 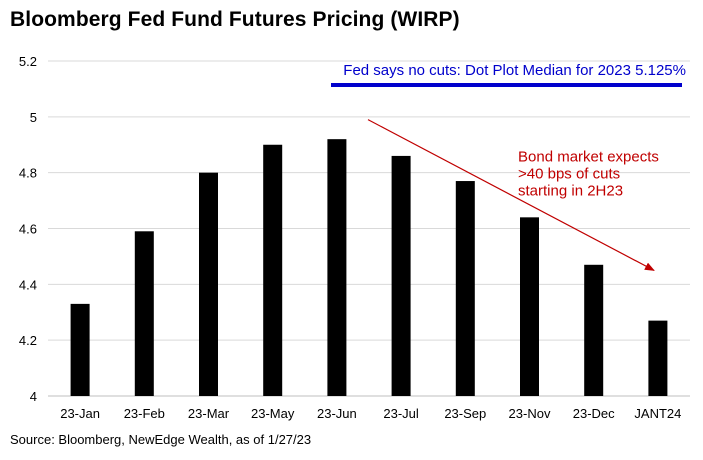 I want to click on y-tick-label: 4.2, so click(x=28, y=340).